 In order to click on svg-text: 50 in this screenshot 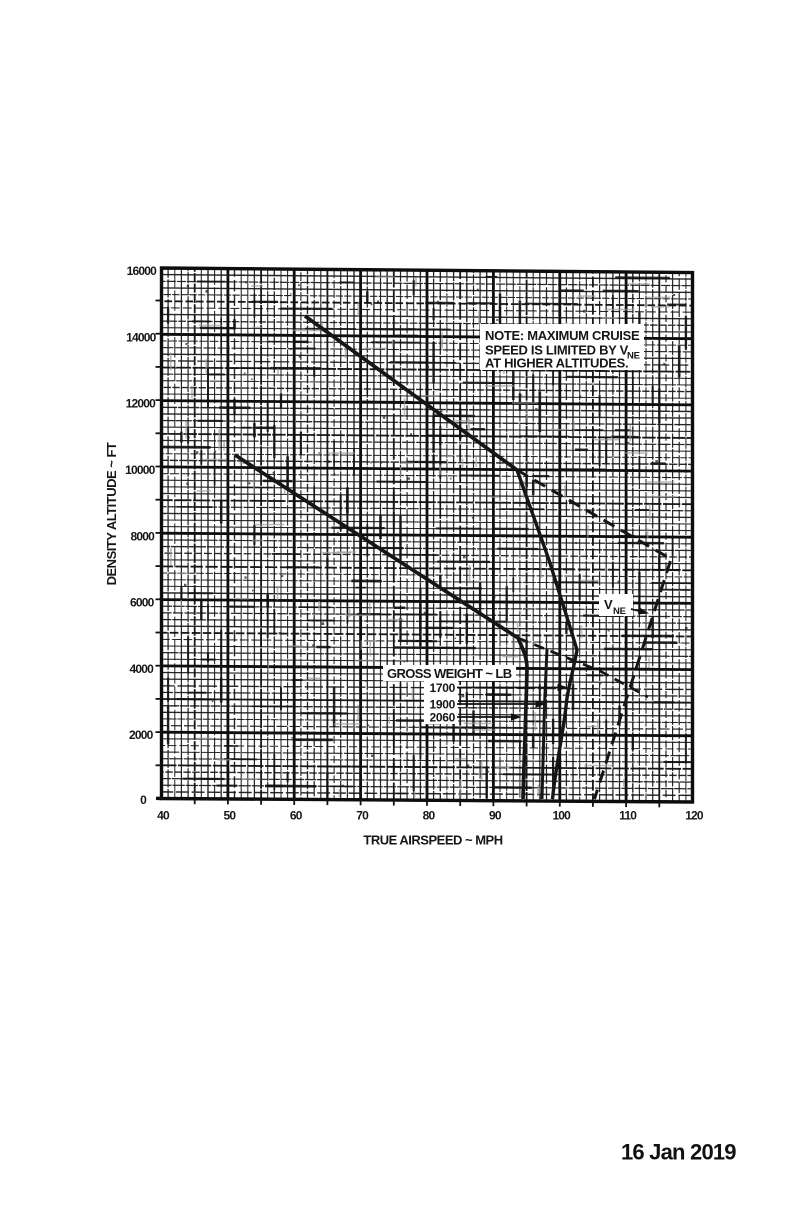, I will do `click(230, 816)`.